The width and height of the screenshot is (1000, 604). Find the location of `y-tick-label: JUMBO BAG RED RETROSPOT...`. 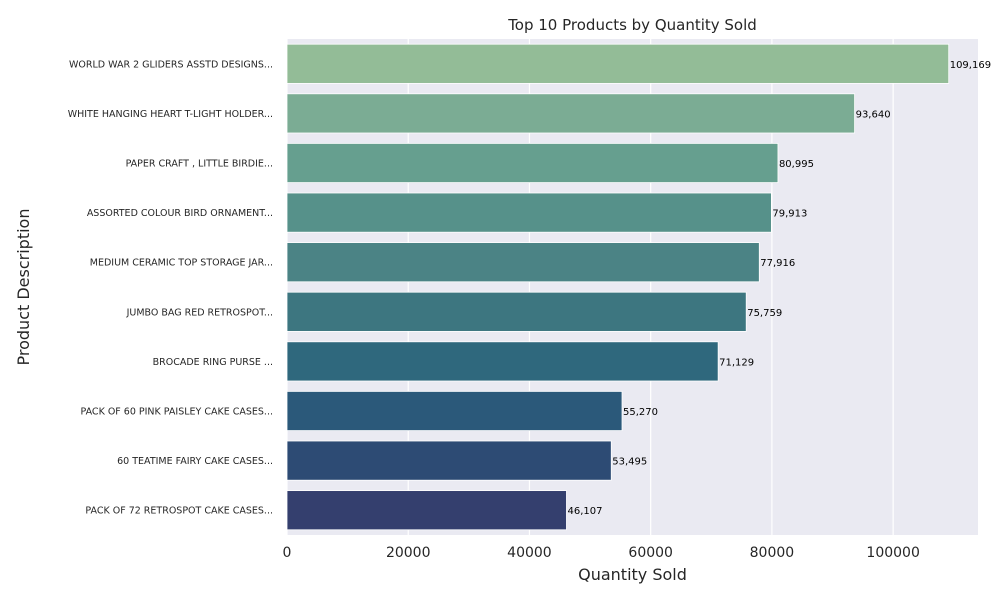

y-tick-label: JUMBO BAG RED RETROSPOT... is located at coordinates (199, 312).